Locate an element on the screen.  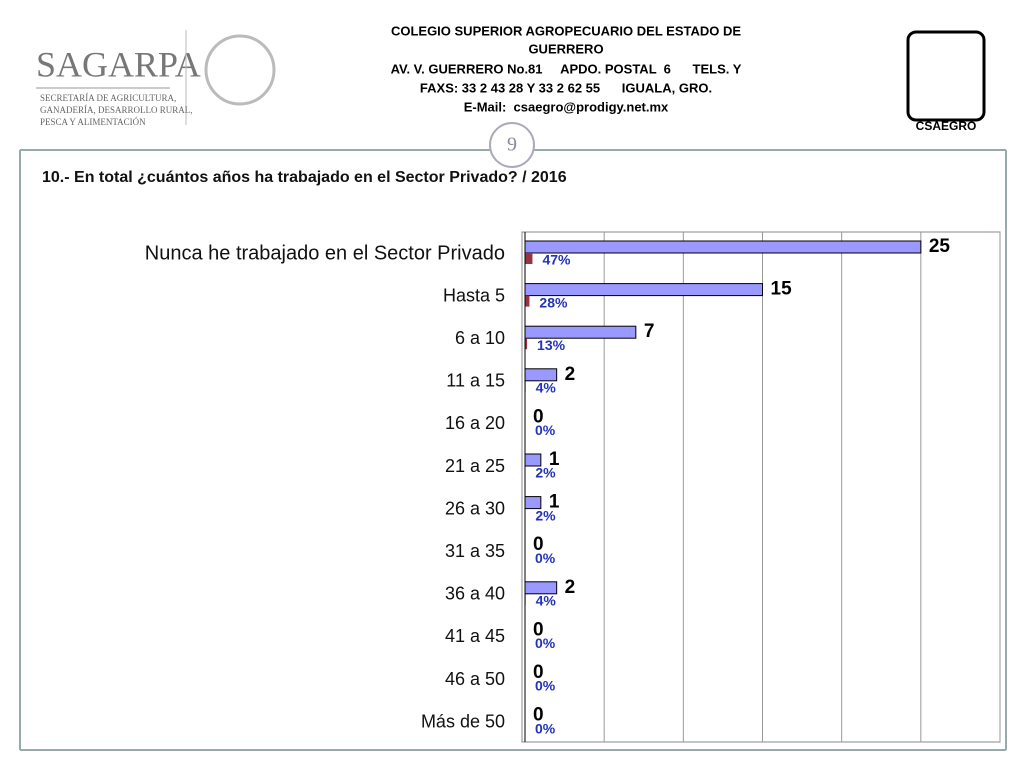
category-label: 6 a 10 is located at coordinates (480, 338).